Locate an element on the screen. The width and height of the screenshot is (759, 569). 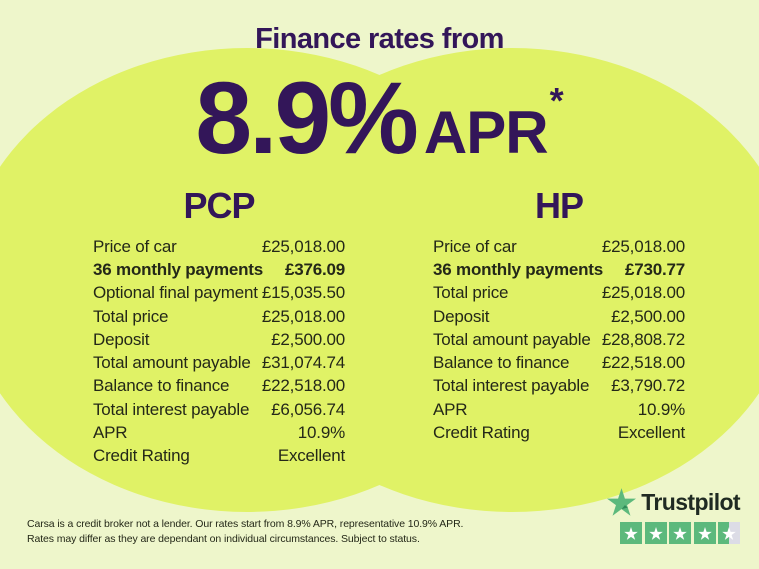
table-row: 36 monthly payments £376.09 is located at coordinates (219, 269).